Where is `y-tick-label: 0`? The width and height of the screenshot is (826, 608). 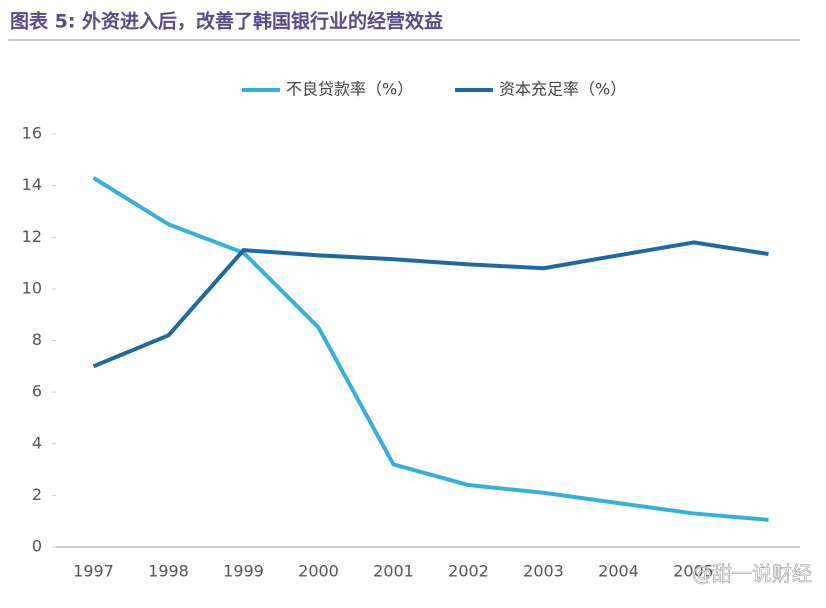
y-tick-label: 0 is located at coordinates (37, 546).